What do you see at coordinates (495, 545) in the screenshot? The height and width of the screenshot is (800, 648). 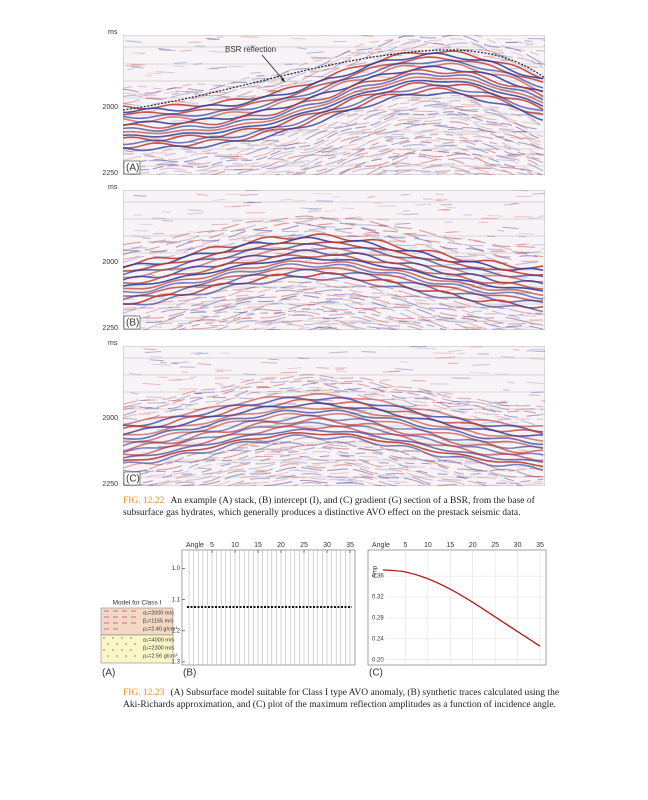 I see `x-tick-label: 25` at bounding box center [495, 545].